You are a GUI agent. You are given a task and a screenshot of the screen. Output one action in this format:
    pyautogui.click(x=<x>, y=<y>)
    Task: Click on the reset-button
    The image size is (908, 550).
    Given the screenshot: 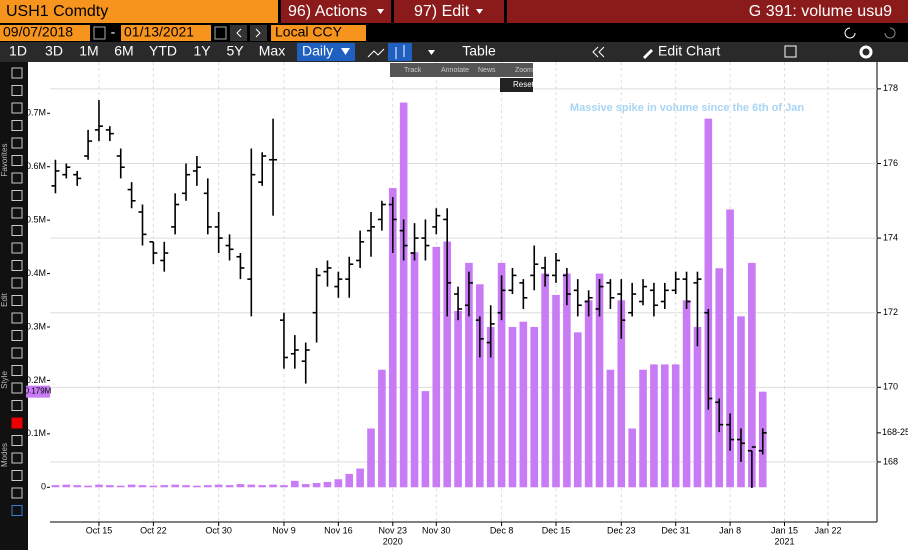 What is the action you would take?
    pyautogui.click(x=516, y=85)
    